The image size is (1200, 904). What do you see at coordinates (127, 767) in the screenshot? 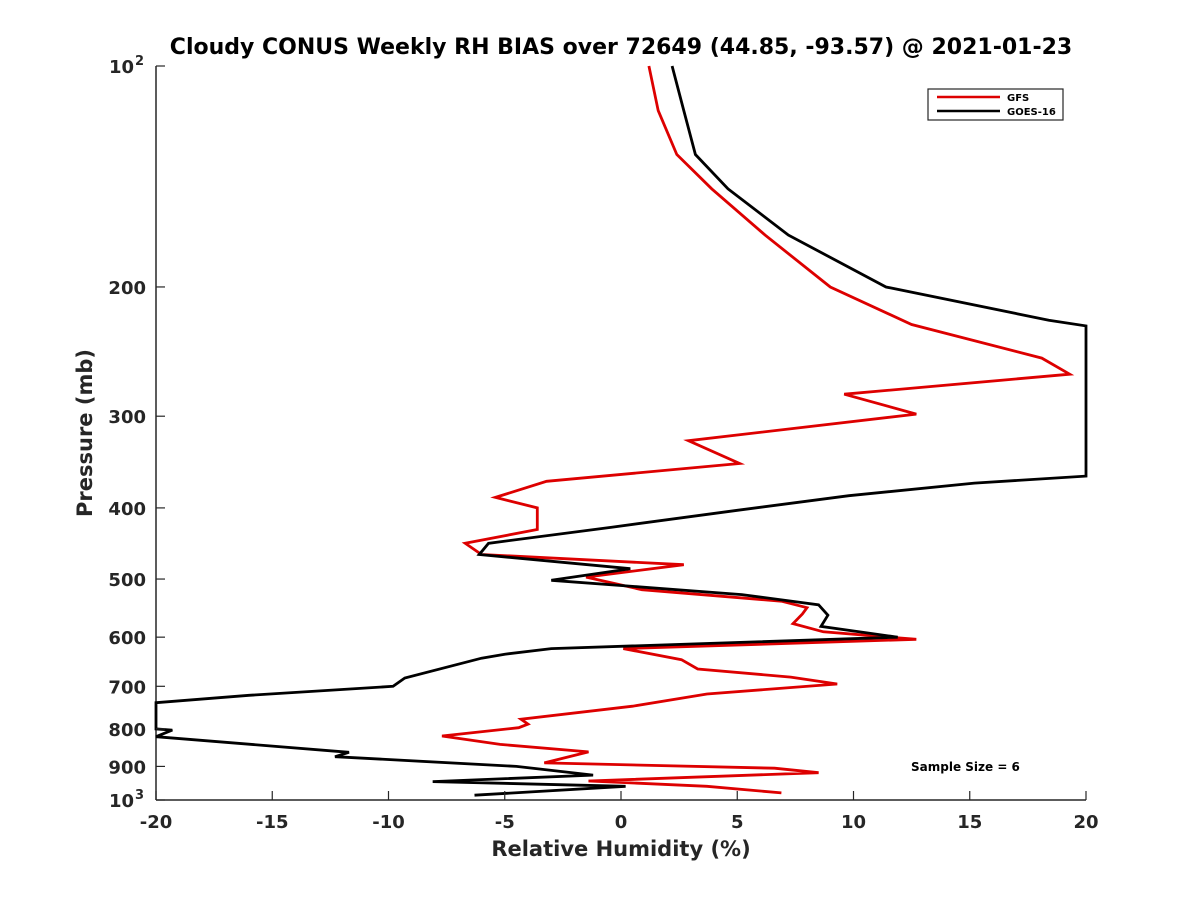
I see `y-tick-label: 900` at bounding box center [127, 767].